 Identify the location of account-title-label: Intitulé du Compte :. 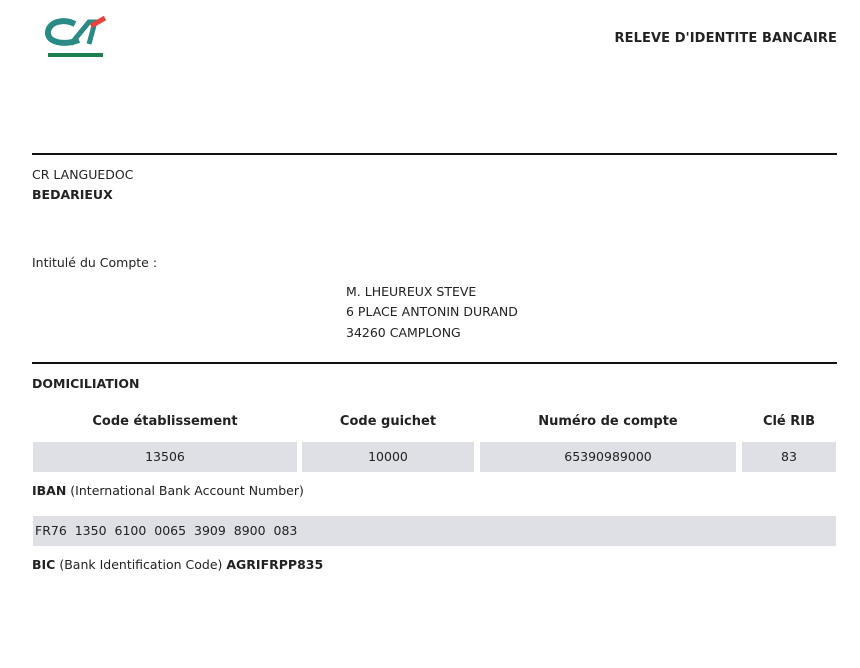
(95, 262).